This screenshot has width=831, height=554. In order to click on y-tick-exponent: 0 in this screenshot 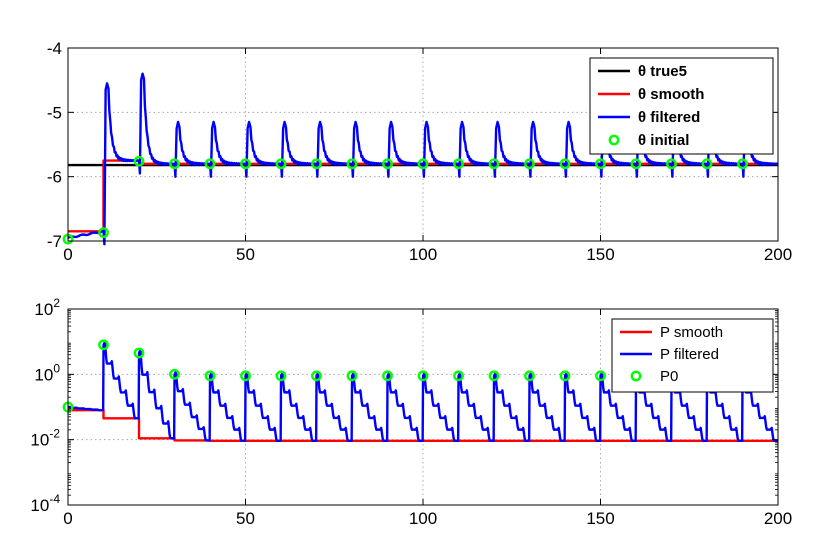, I will do `click(56, 368)`.